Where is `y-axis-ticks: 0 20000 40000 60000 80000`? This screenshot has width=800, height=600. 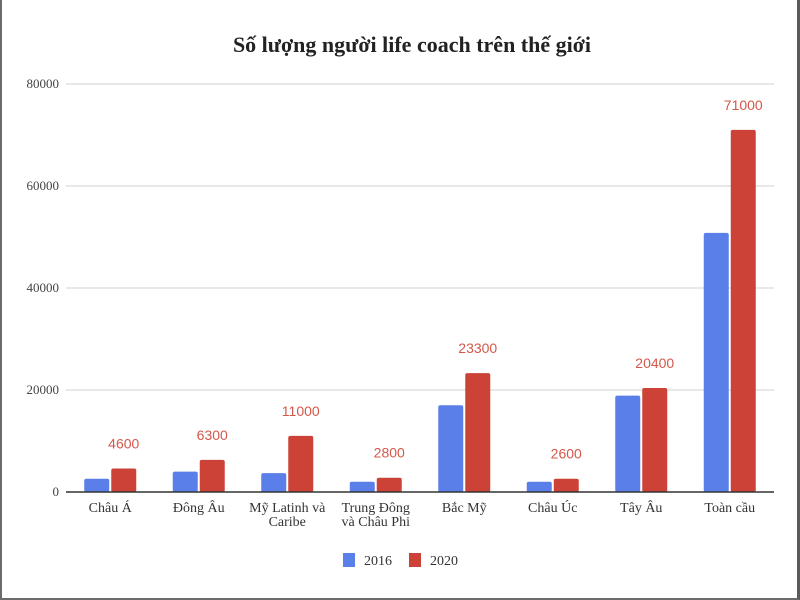
y-axis-ticks: 0 20000 40000 60000 80000 is located at coordinates (43, 287).